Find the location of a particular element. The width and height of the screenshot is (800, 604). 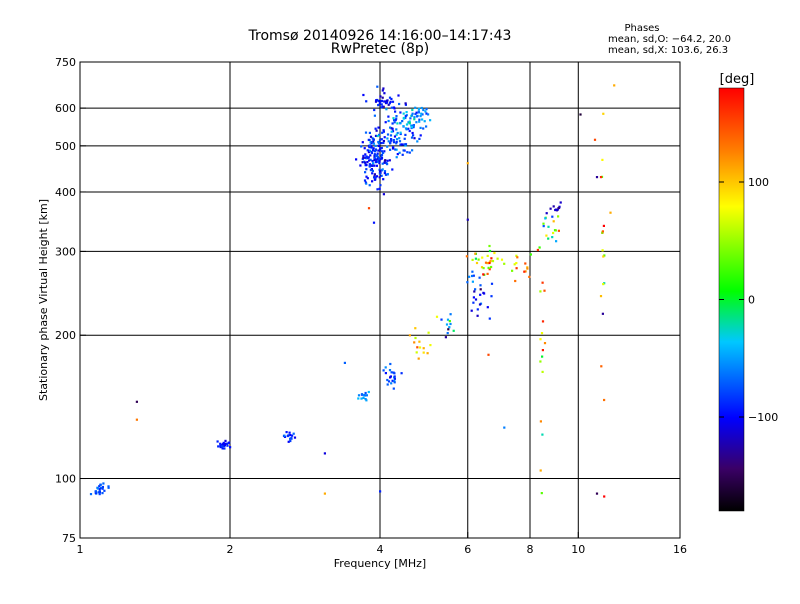

chart-title: Tromsø 20140926 14:16:00–14:17:43 is located at coordinates (380, 36).